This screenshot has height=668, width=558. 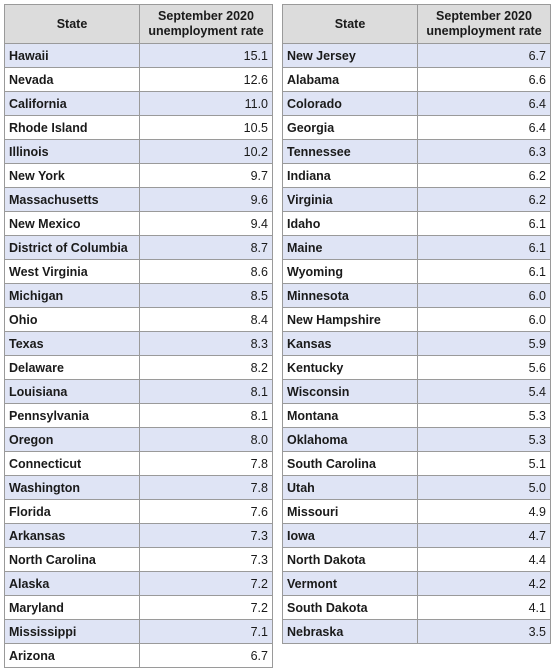 I want to click on table-row: Minnesota 6.0, so click(x=416, y=295).